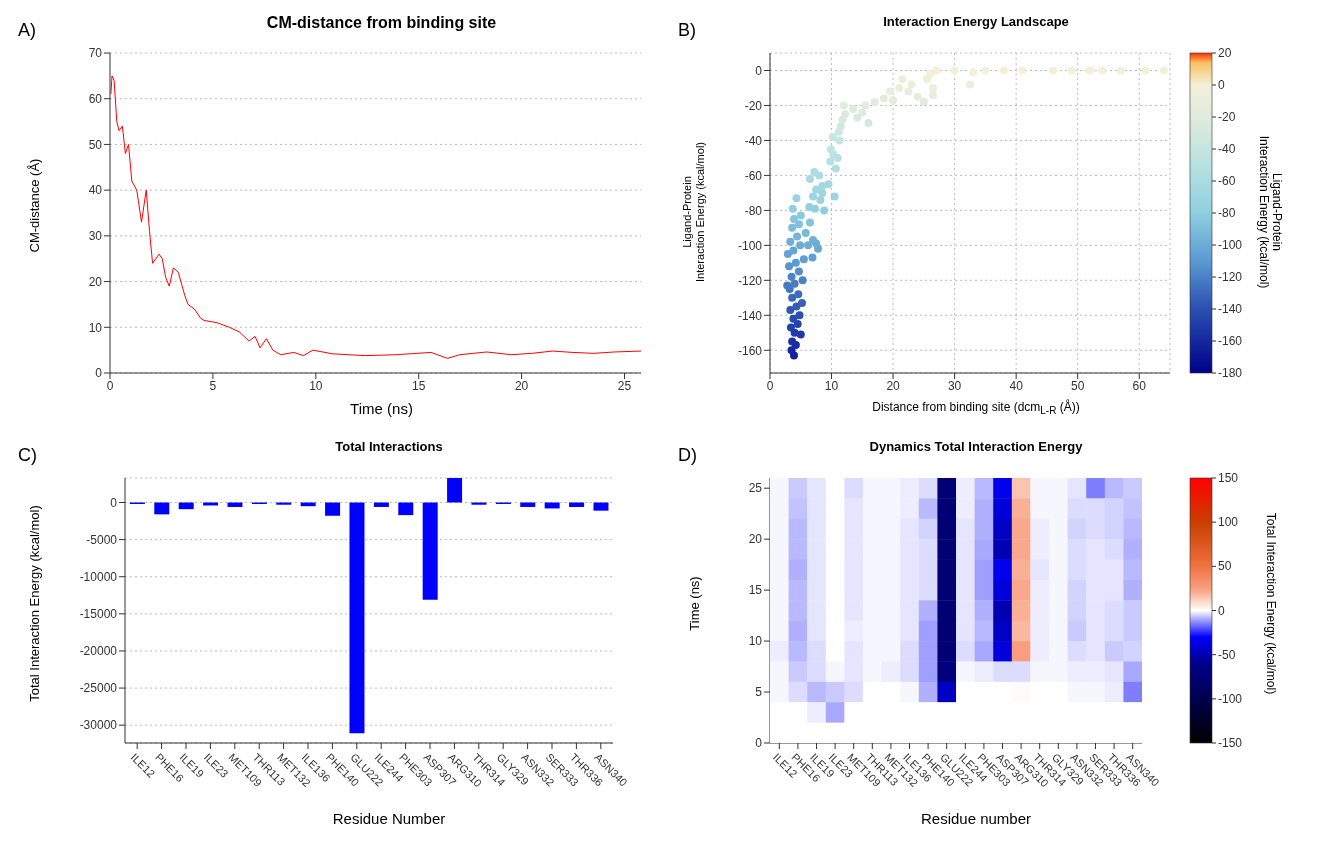 The height and width of the screenshot is (842, 1320). Describe the element at coordinates (753, 140) in the screenshot. I see `y-tick-label: -40` at that location.